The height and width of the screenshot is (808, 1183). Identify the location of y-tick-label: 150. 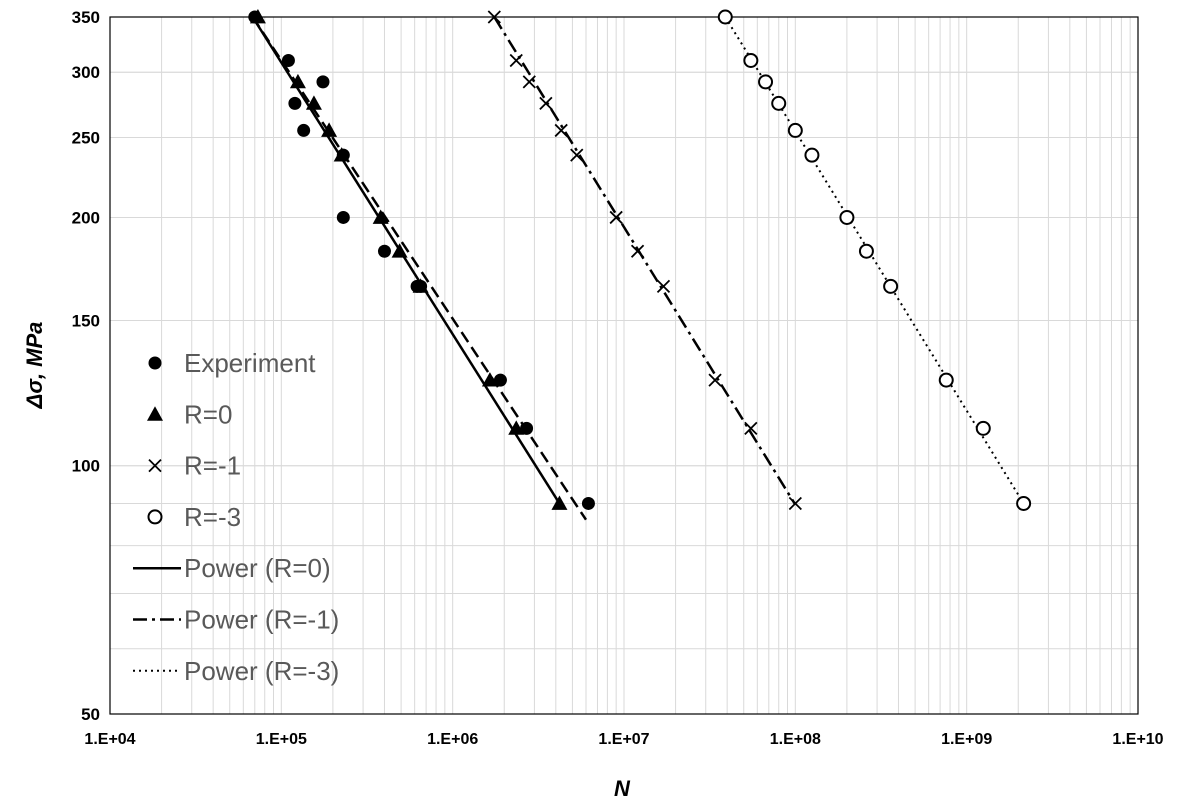
(86, 320).